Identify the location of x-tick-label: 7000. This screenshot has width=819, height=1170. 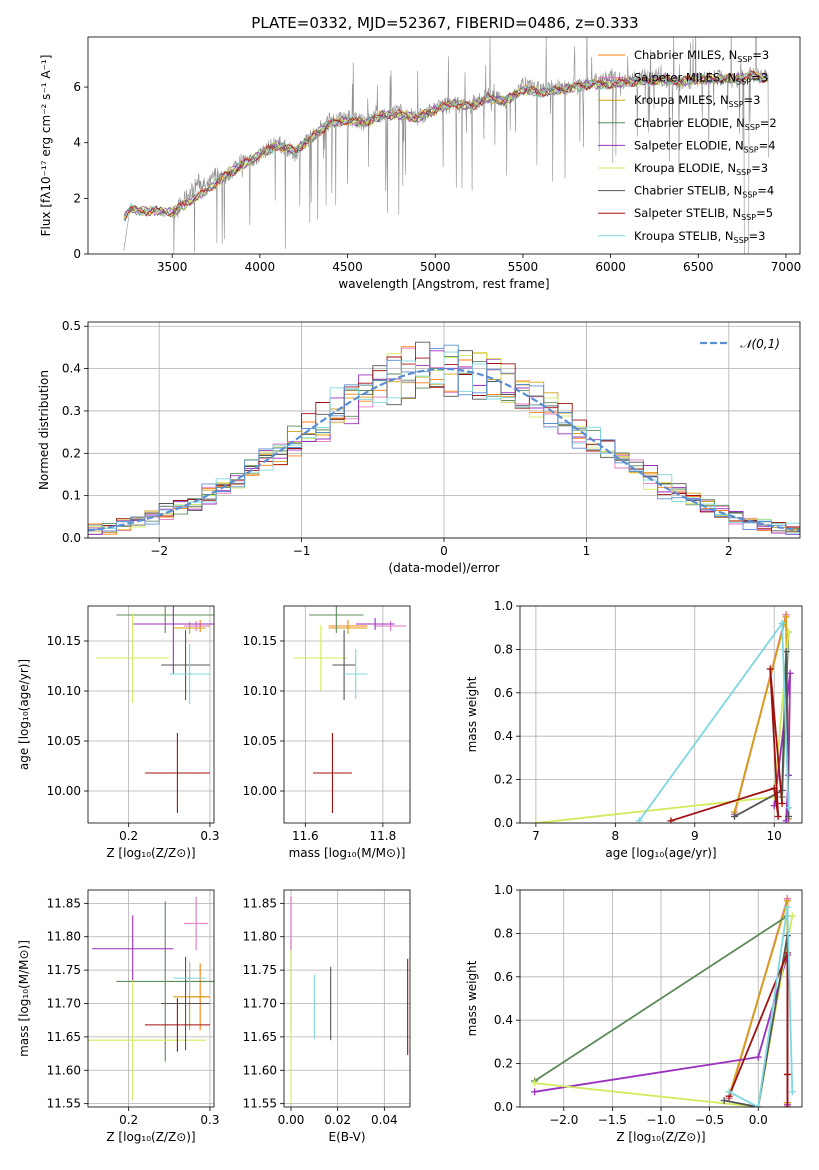
(786, 267).